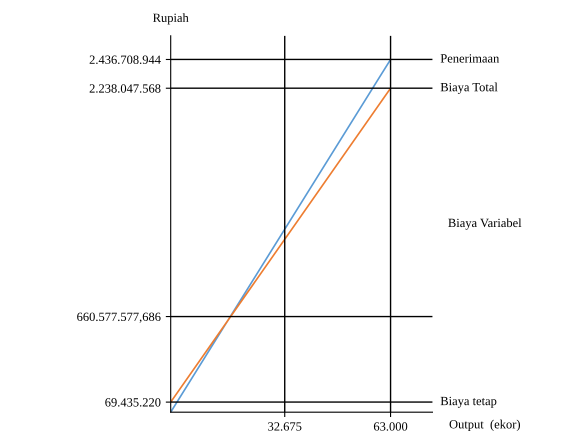 This screenshot has height=448, width=569. What do you see at coordinates (285, 426) in the screenshot?
I see `x-tick-label: 32.675` at bounding box center [285, 426].